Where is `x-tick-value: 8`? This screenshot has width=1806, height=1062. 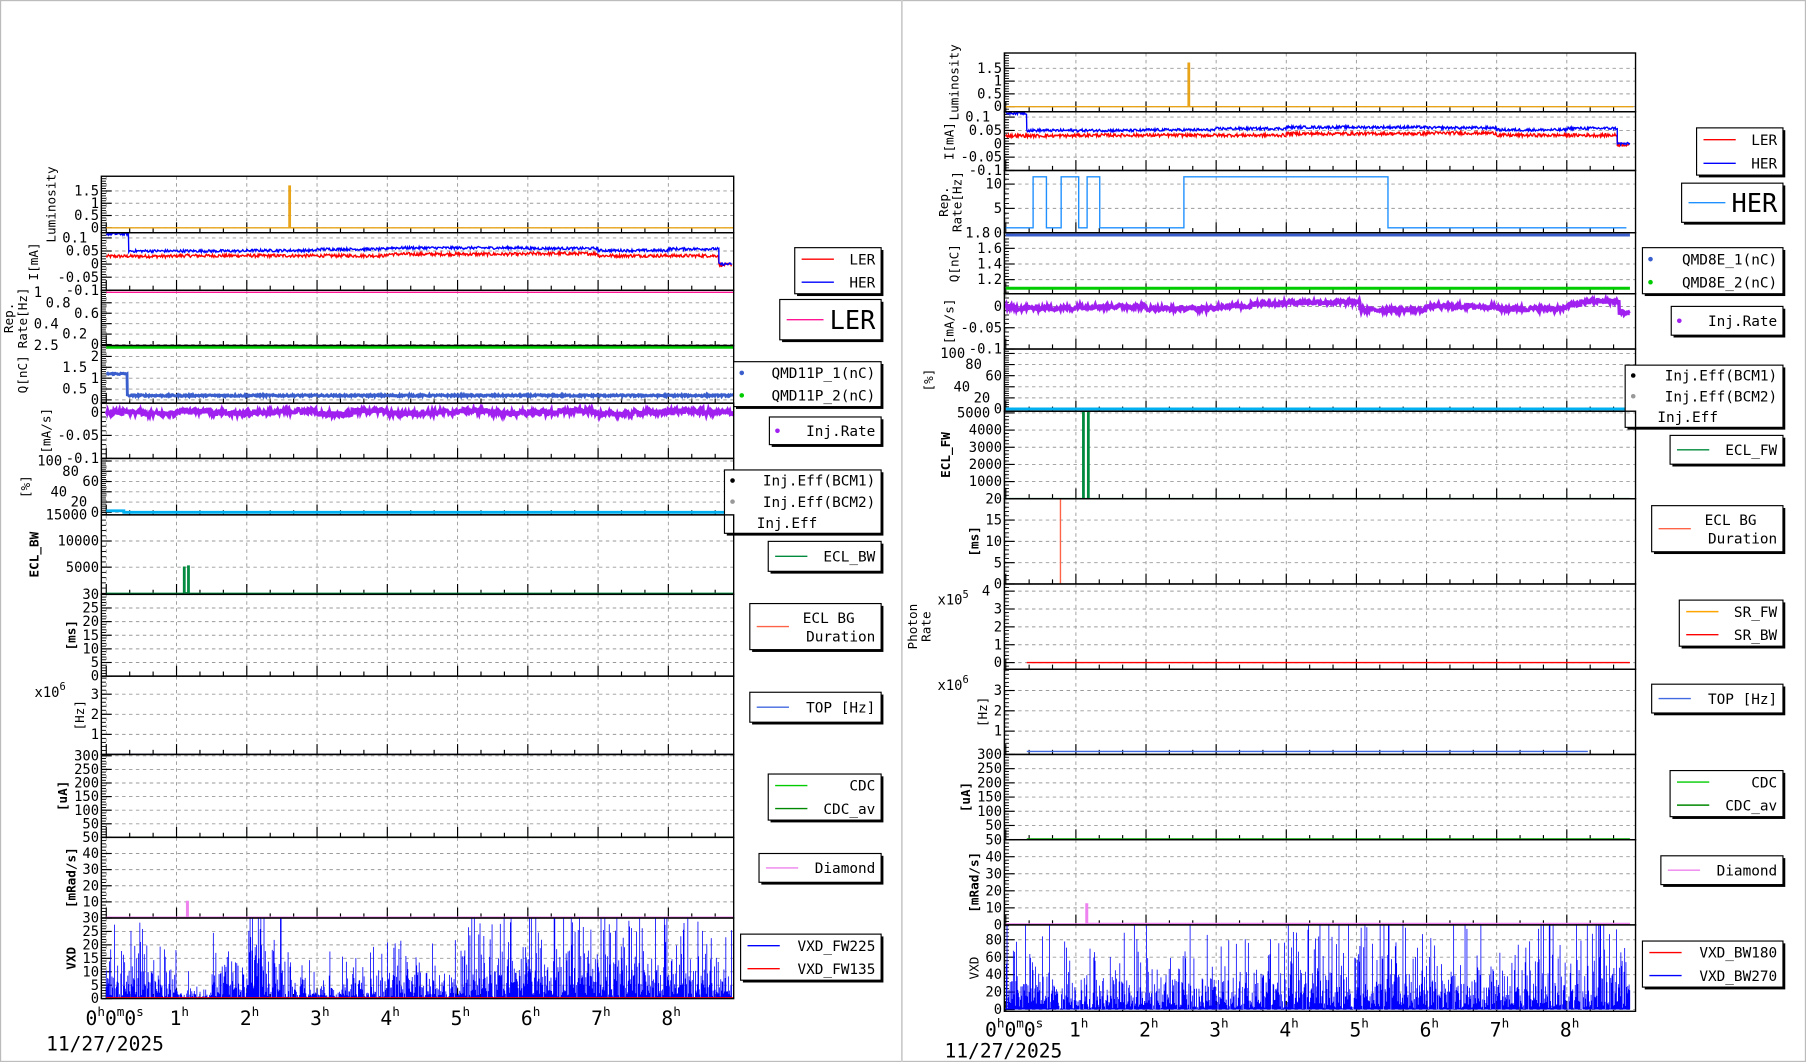
x-tick-value: 8 is located at coordinates (1566, 1030).